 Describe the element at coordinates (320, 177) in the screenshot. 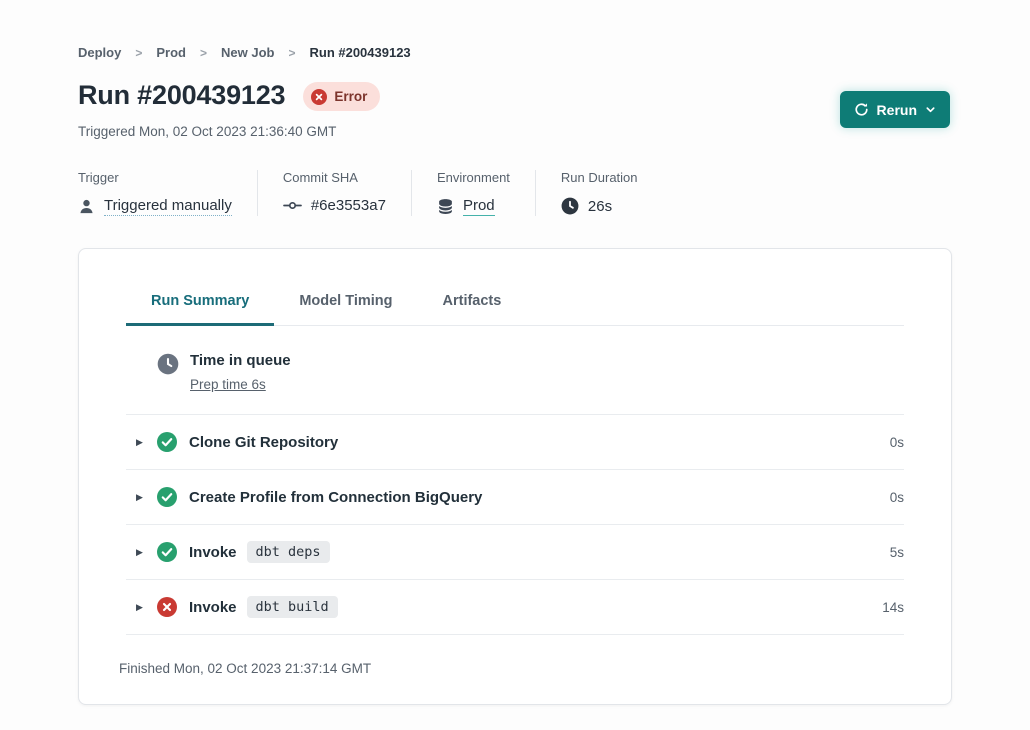

I see `meta-commit-label: Commit SHA` at that location.